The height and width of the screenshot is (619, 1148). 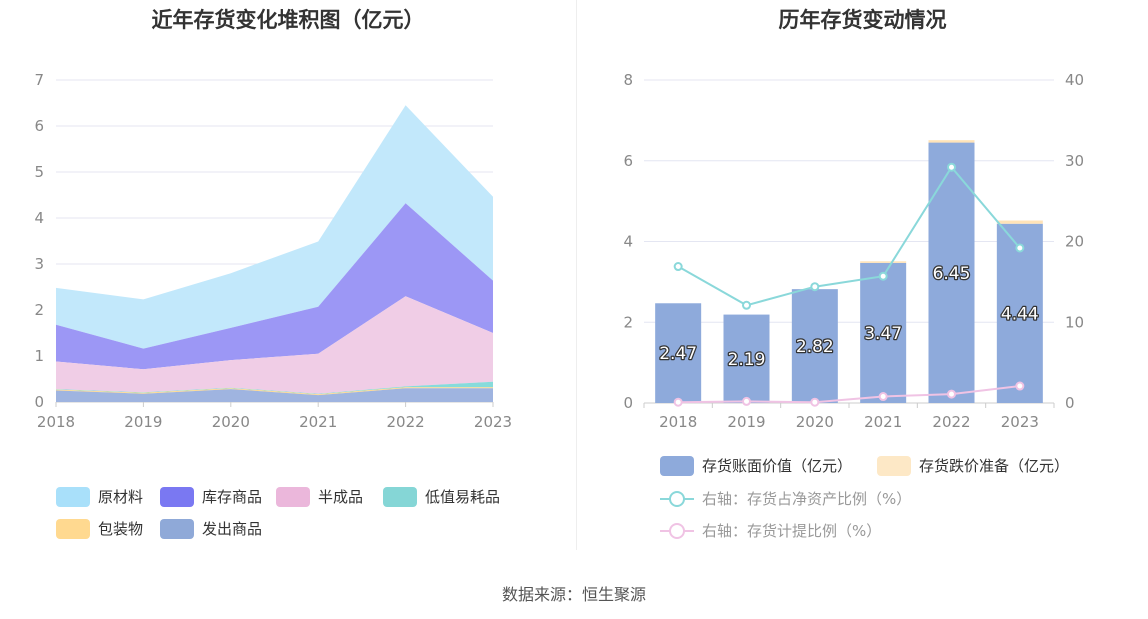 I want to click on legend-item: 右轴：存货计提比例（%）, so click(x=770, y=530).